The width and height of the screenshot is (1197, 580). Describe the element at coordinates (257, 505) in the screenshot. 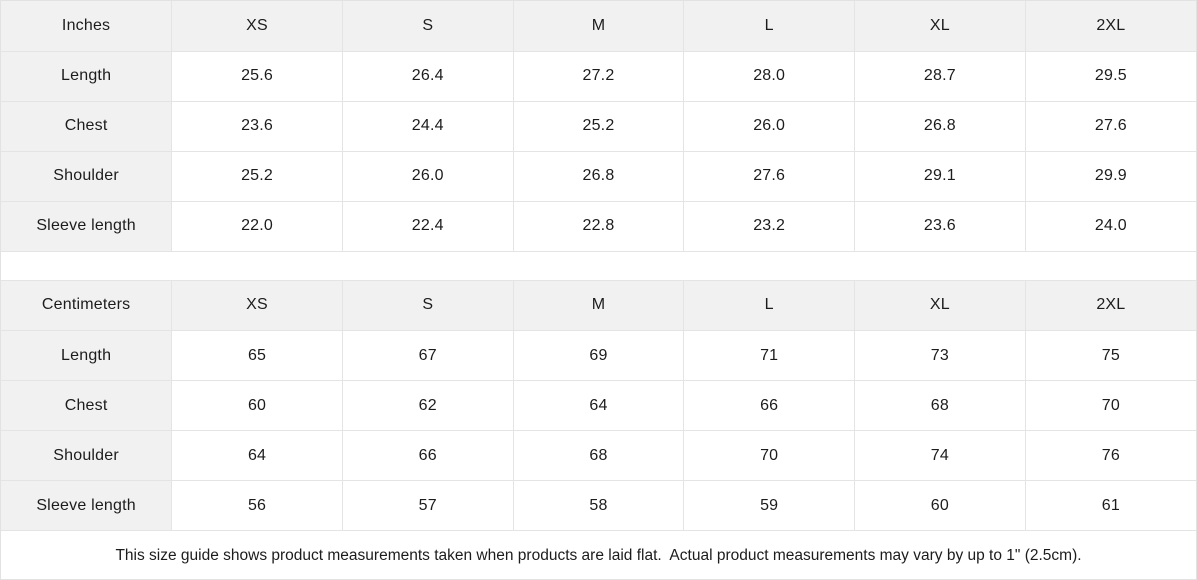

I see `value-cell: 56` at that location.